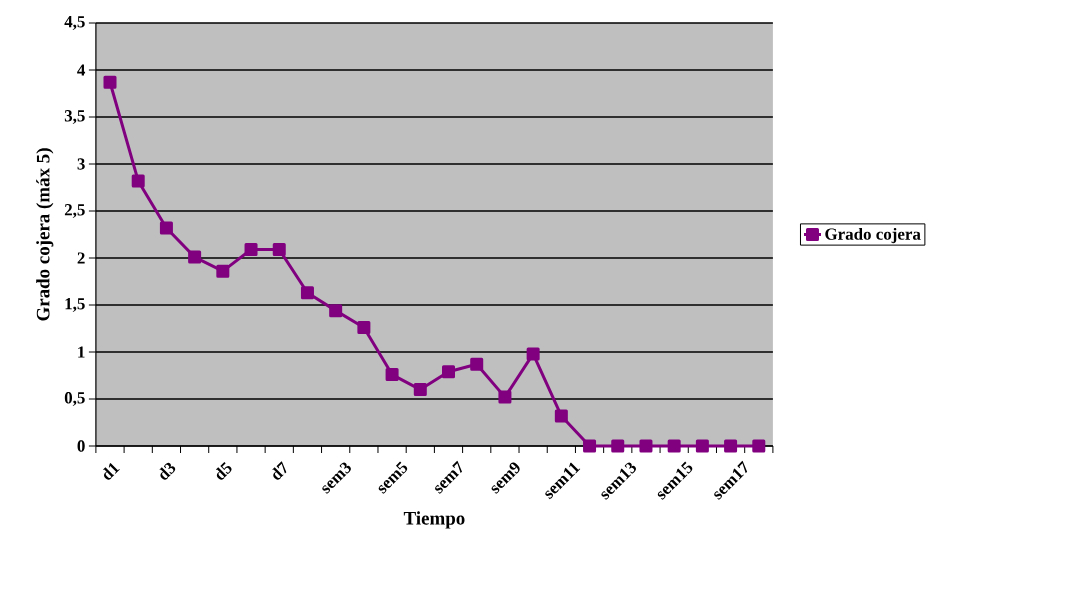 The image size is (1088, 592). What do you see at coordinates (81, 352) in the screenshot?
I see `y-tick-label: 1` at bounding box center [81, 352].